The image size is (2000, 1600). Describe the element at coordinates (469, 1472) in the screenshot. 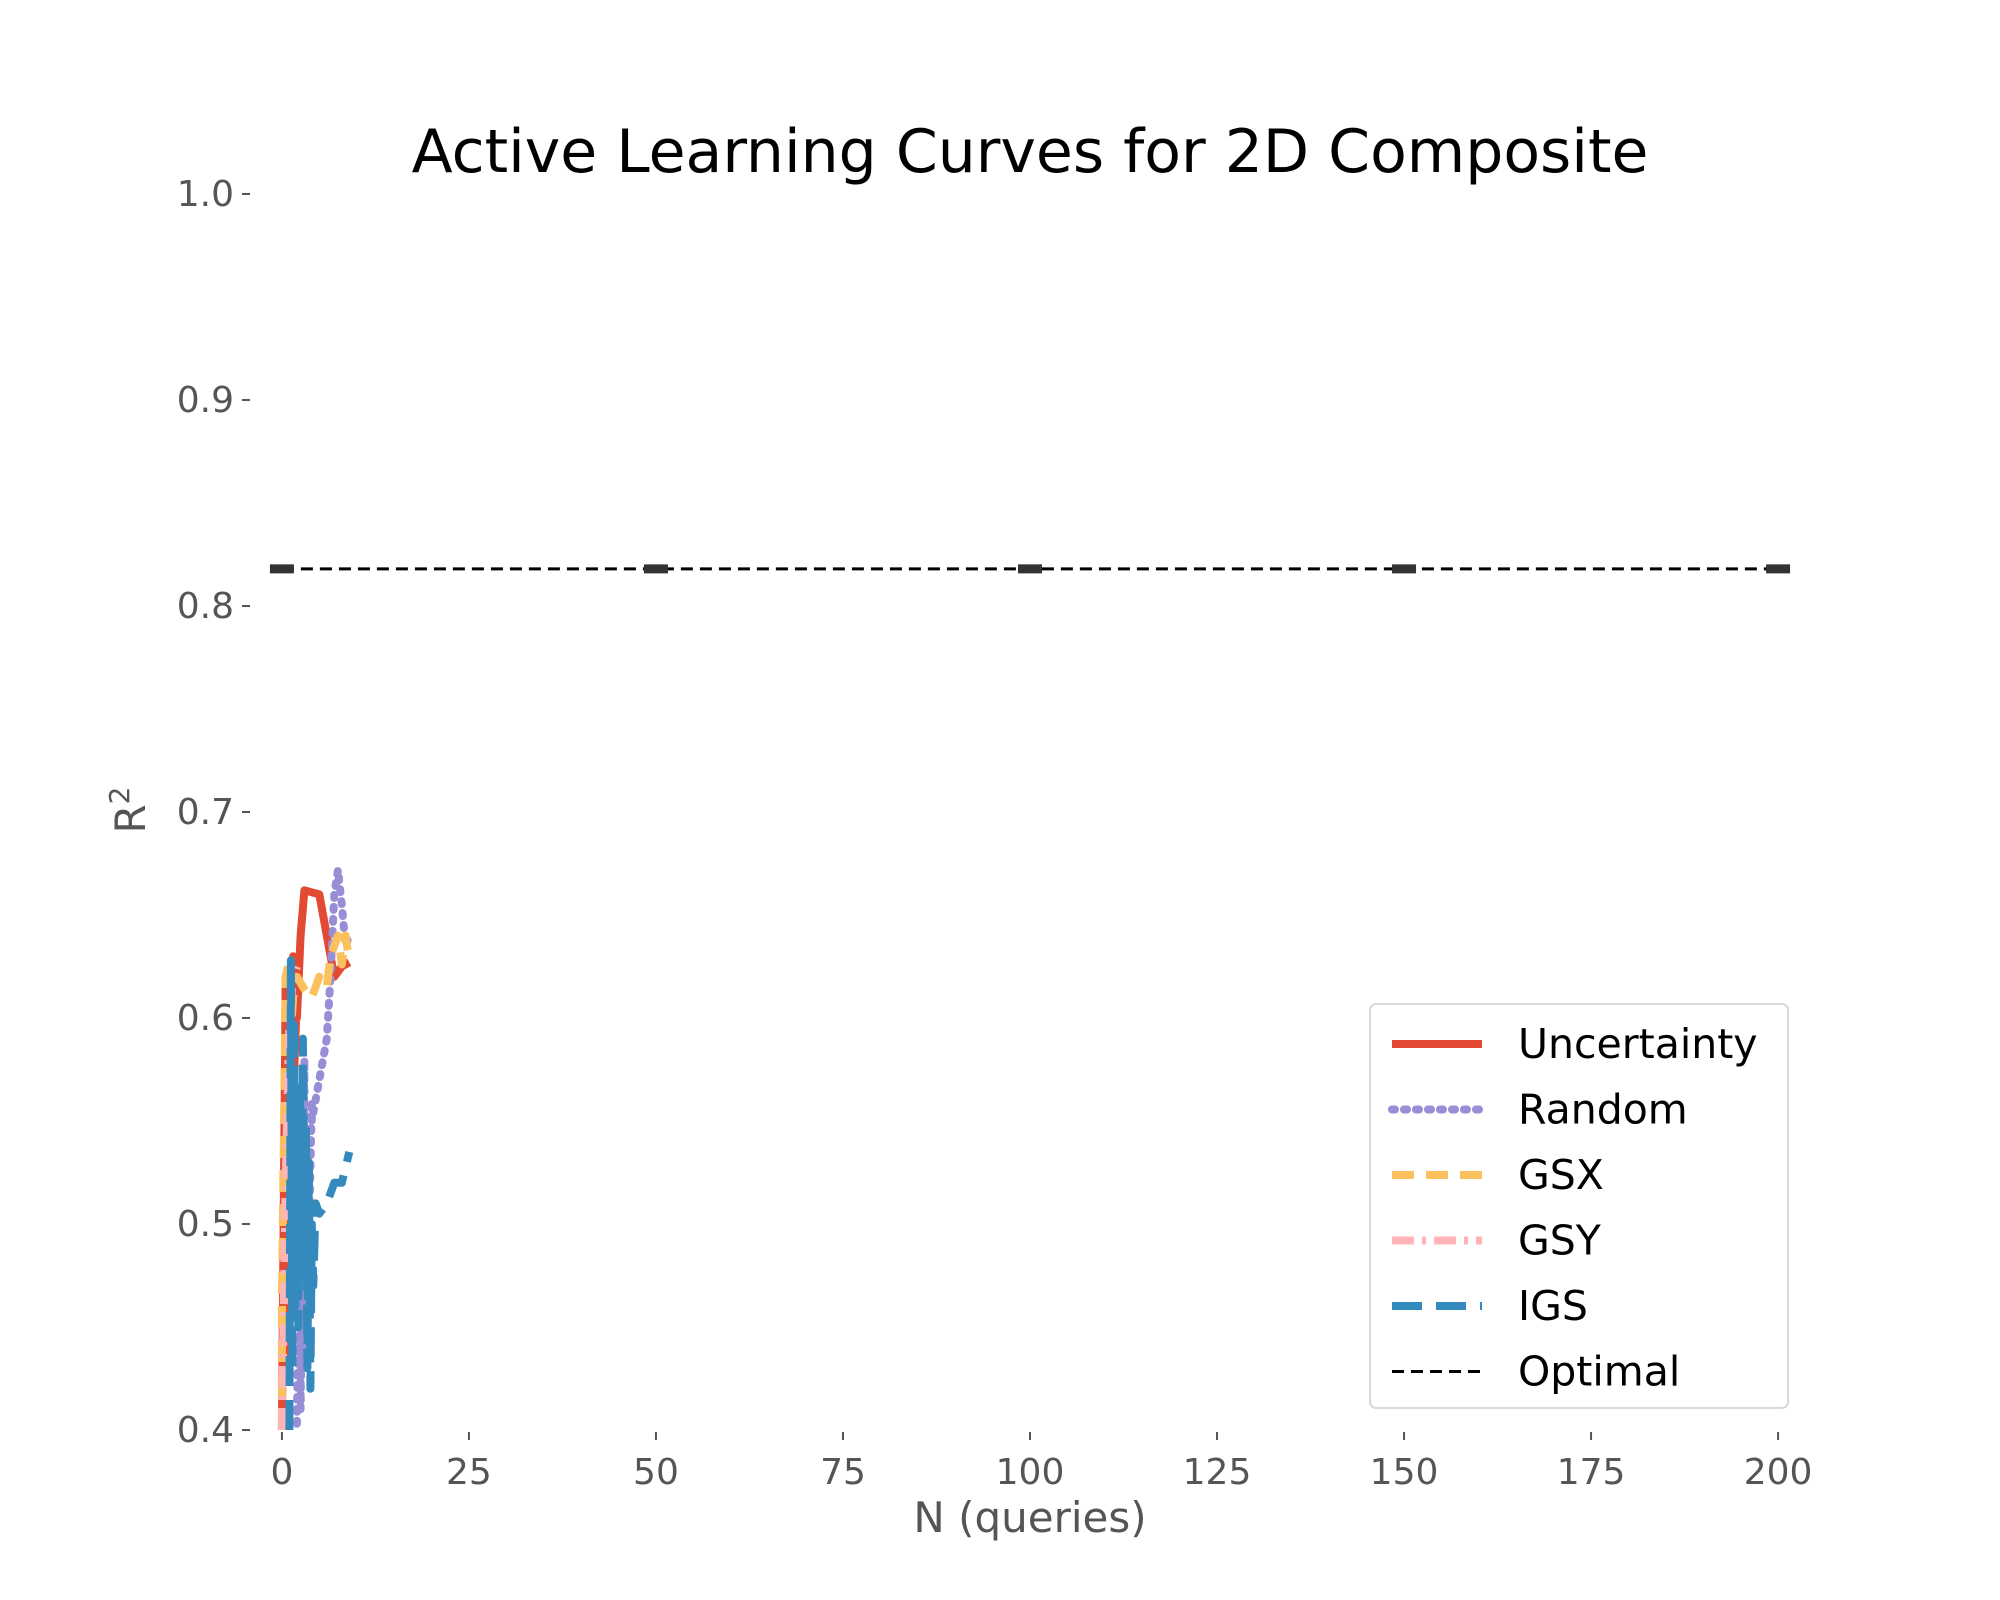

I see `x-tick-label: 25` at that location.